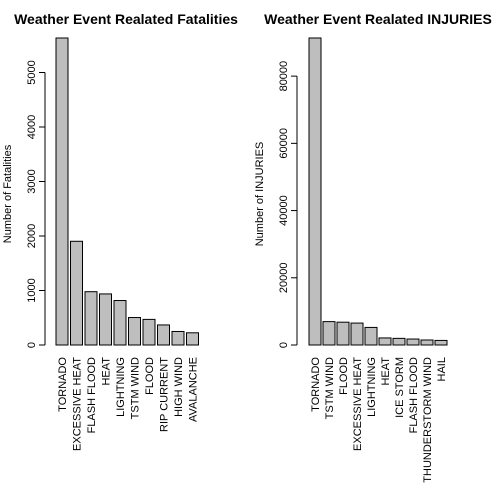  Describe the element at coordinates (428, 420) in the screenshot. I see `x-tick-label: THUNDERSTORM WIND` at that location.